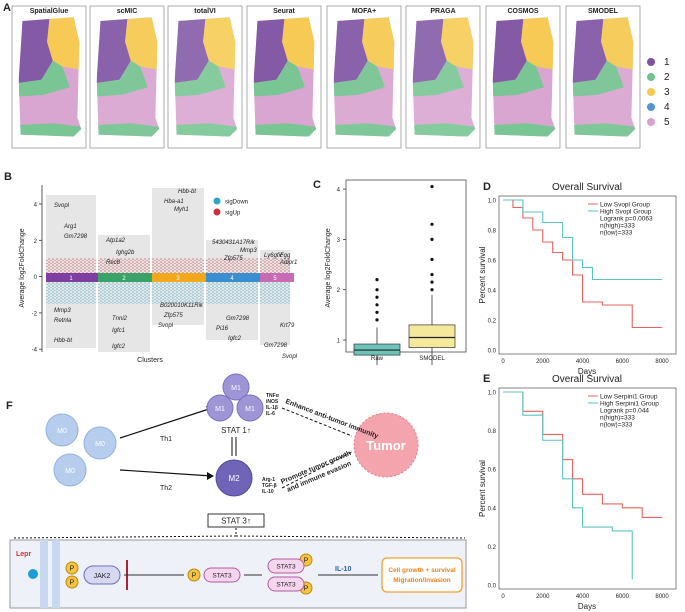 Image resolution: width=685 pixels, height=612 pixels. Describe the element at coordinates (624, 411) in the screenshot. I see `stat-text: Logrank p=0.044` at that location.